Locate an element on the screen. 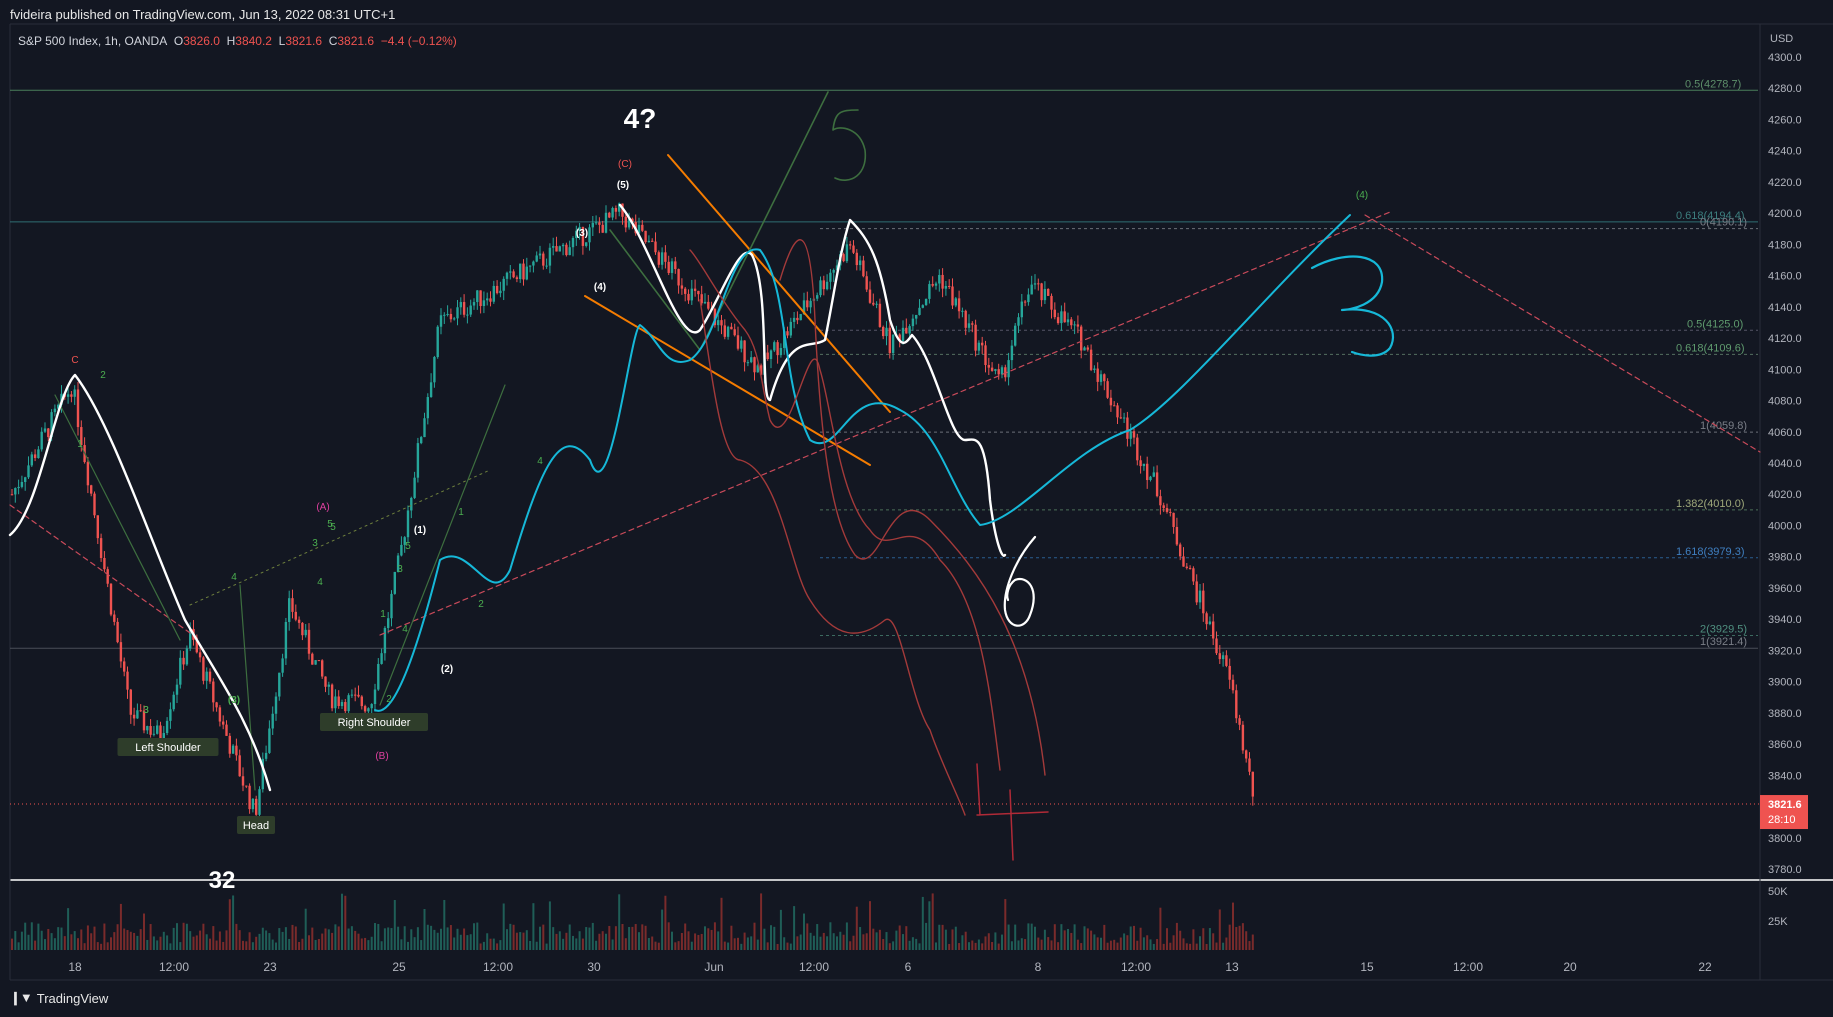  price-tick-label: 3840.0 is located at coordinates (1785, 776).